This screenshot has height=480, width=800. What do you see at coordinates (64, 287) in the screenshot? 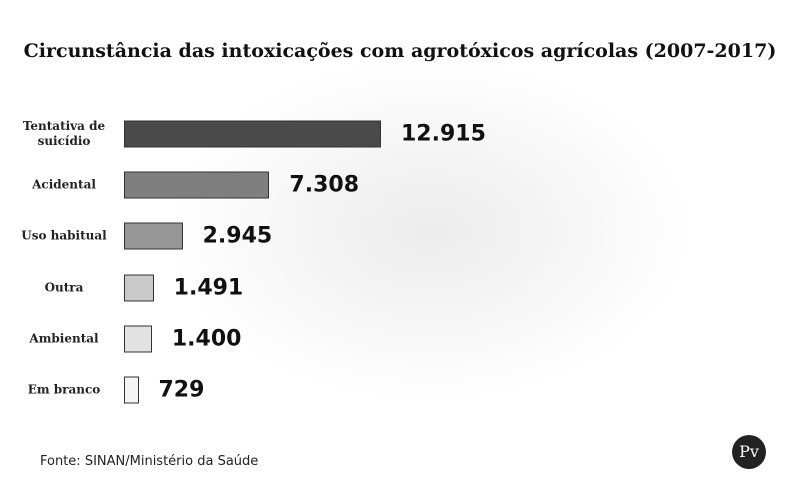
I see `category-label: Outra` at bounding box center [64, 287].